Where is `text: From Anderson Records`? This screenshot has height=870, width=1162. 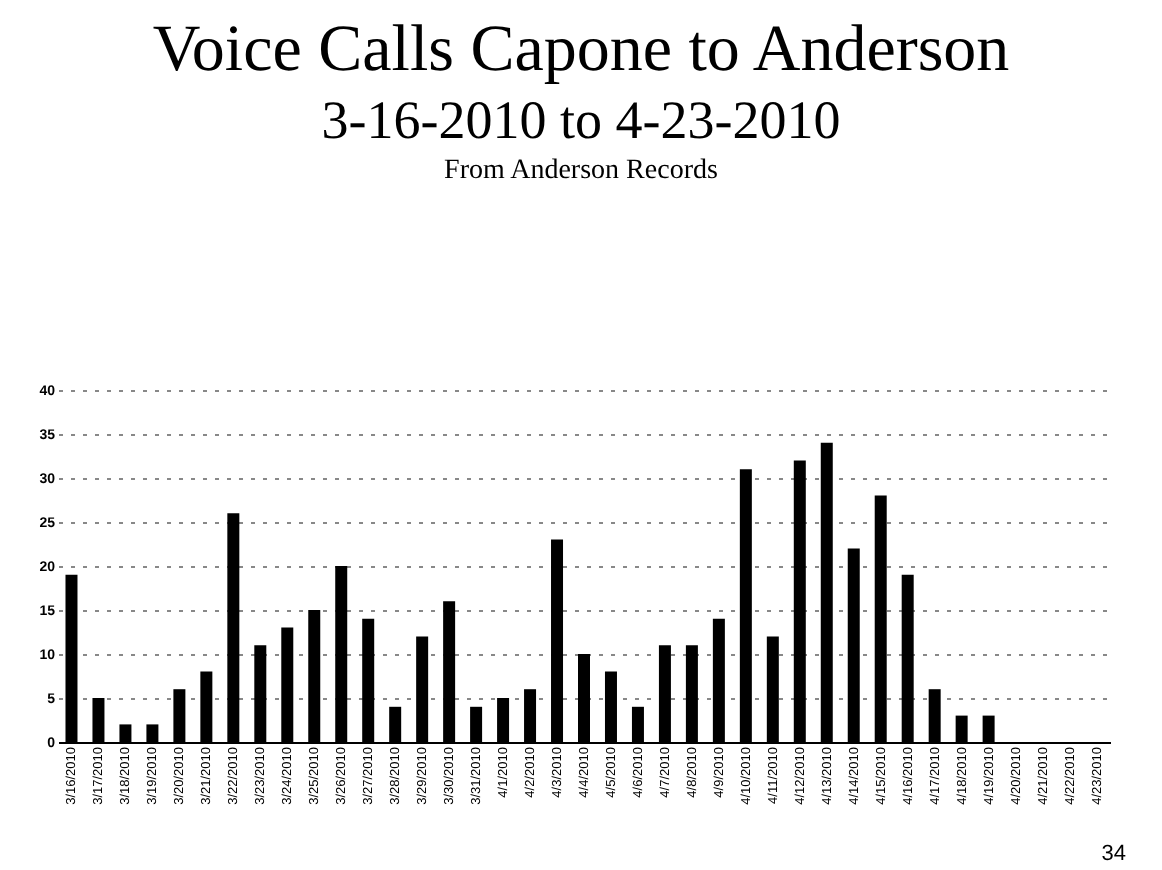 text: From Anderson Records is located at coordinates (581, 172).